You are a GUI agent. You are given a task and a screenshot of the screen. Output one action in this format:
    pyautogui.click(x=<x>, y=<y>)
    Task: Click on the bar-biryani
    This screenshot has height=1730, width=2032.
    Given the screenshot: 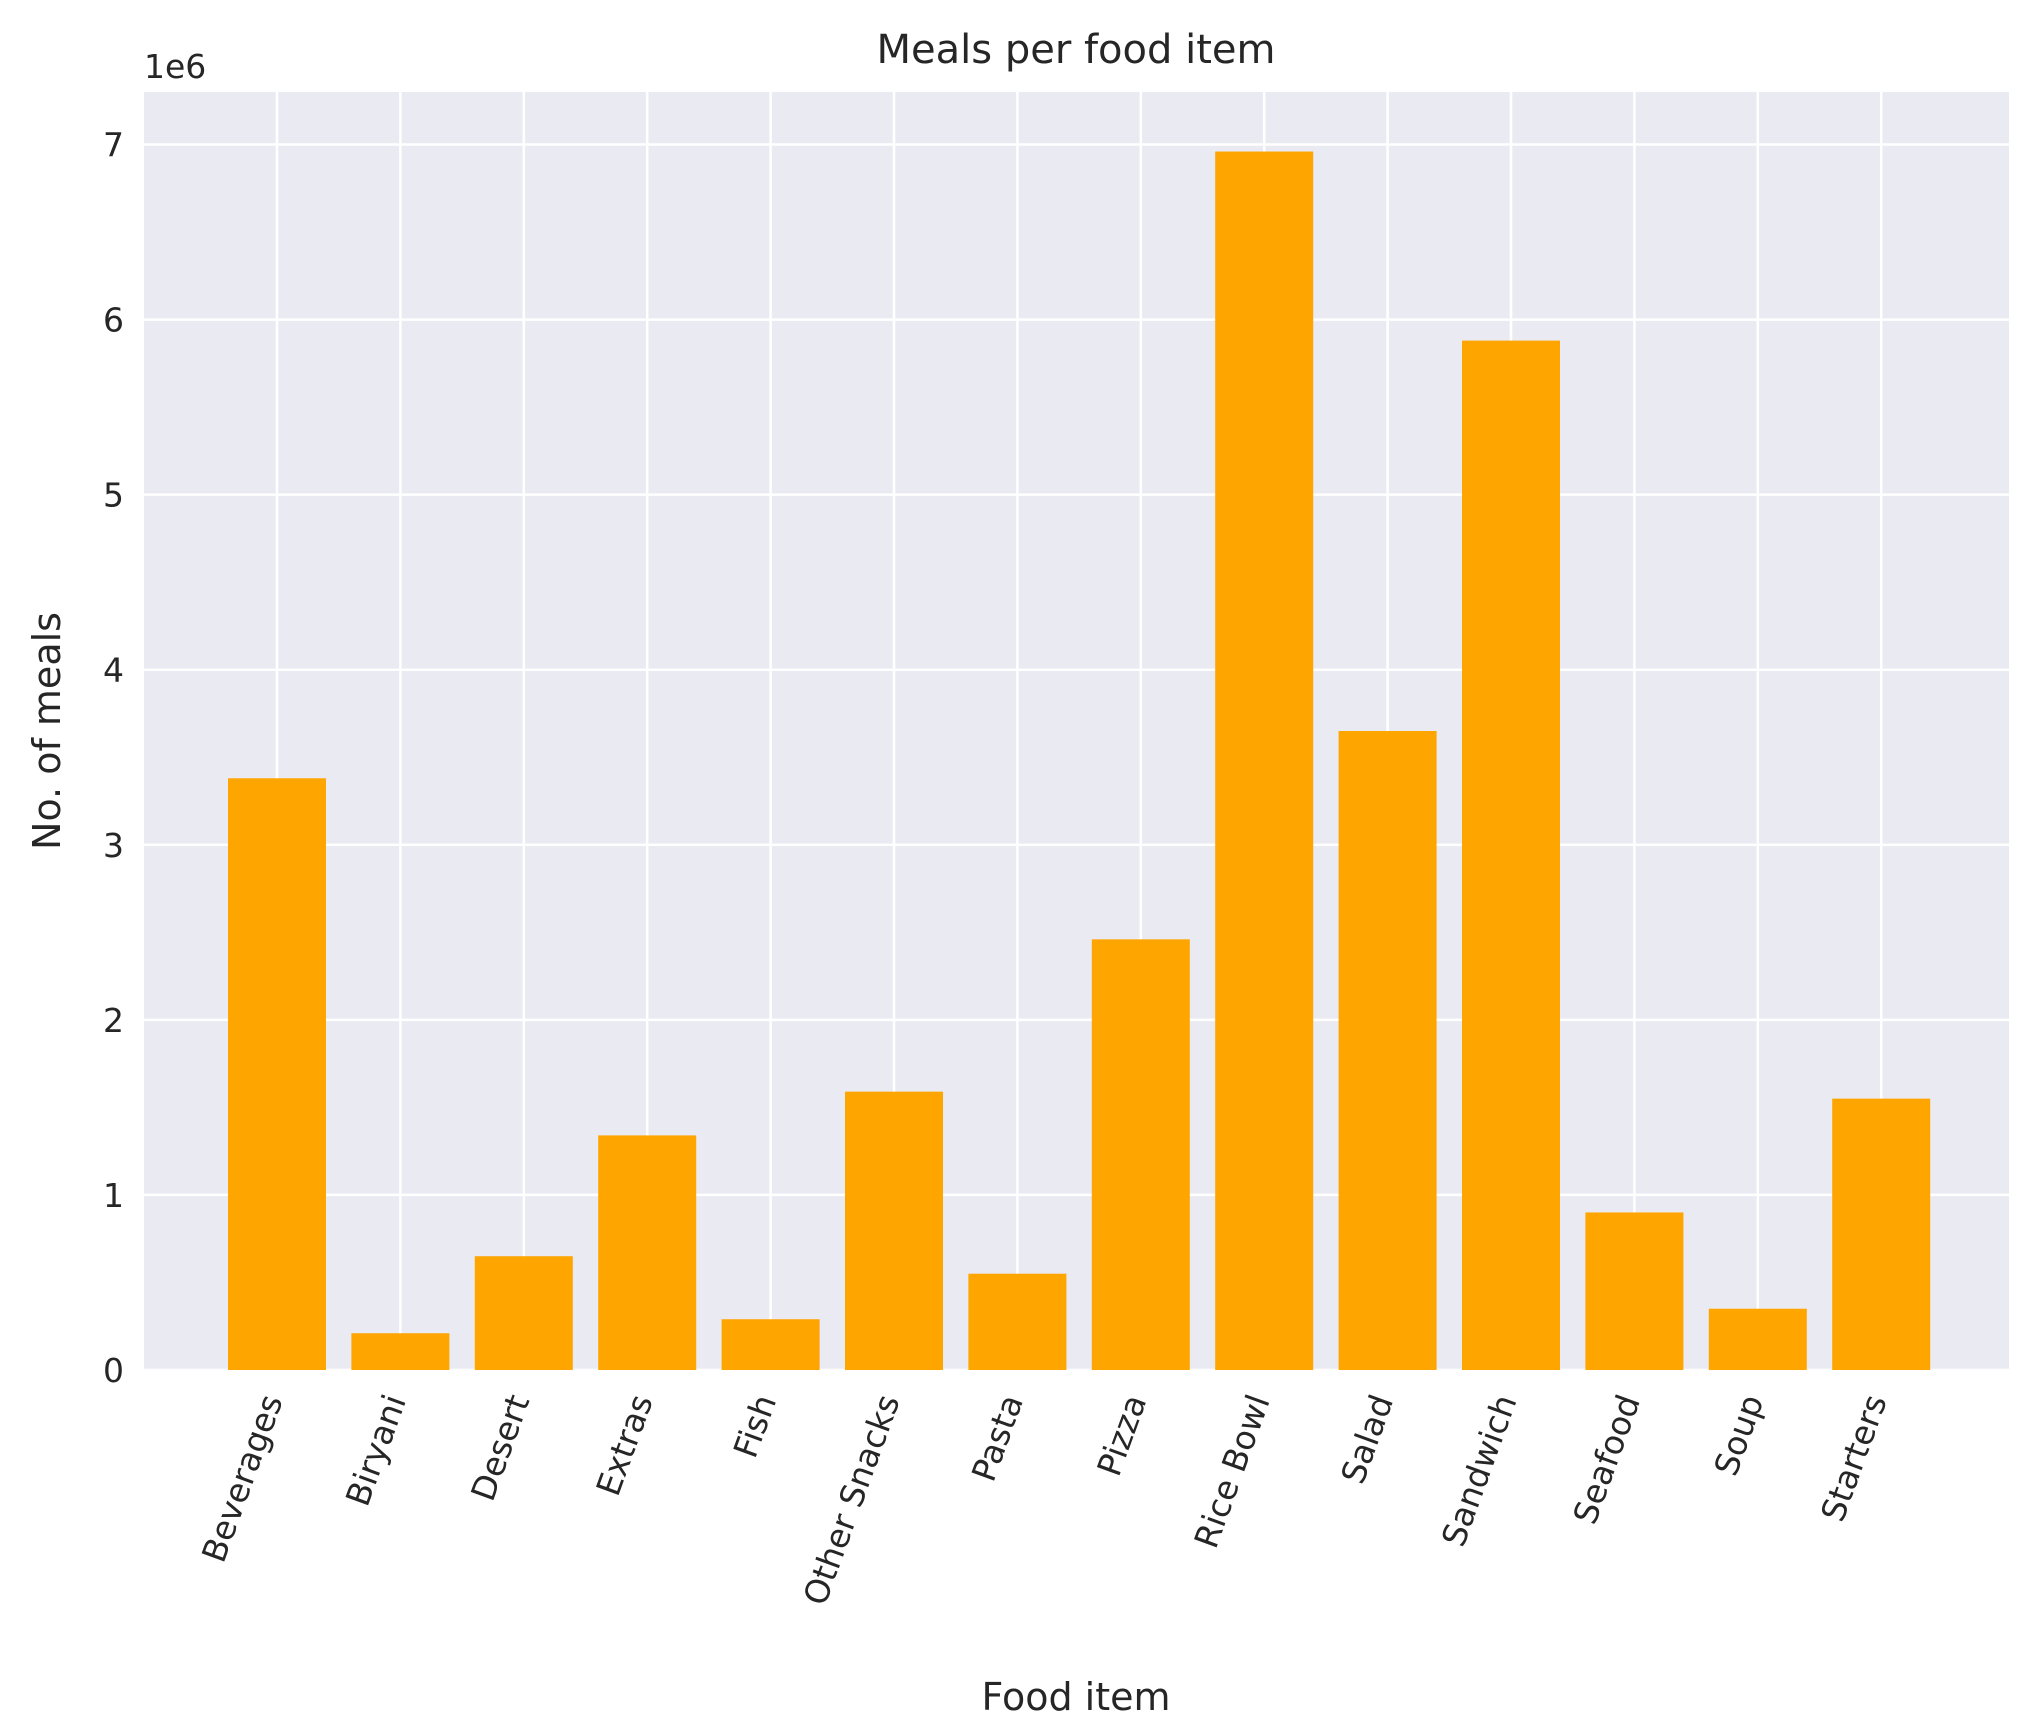 What is the action you would take?
    pyautogui.click(x=400, y=1351)
    